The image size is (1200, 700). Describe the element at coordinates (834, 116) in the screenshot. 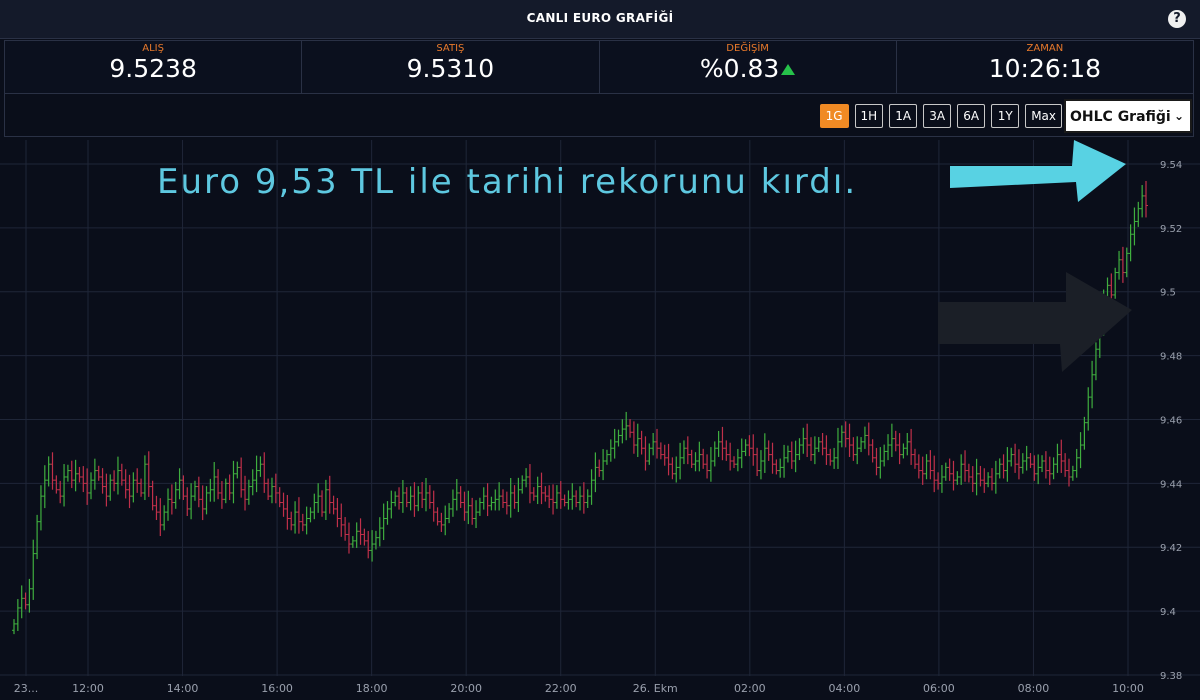

I see `range-button-1g: 1G` at that location.